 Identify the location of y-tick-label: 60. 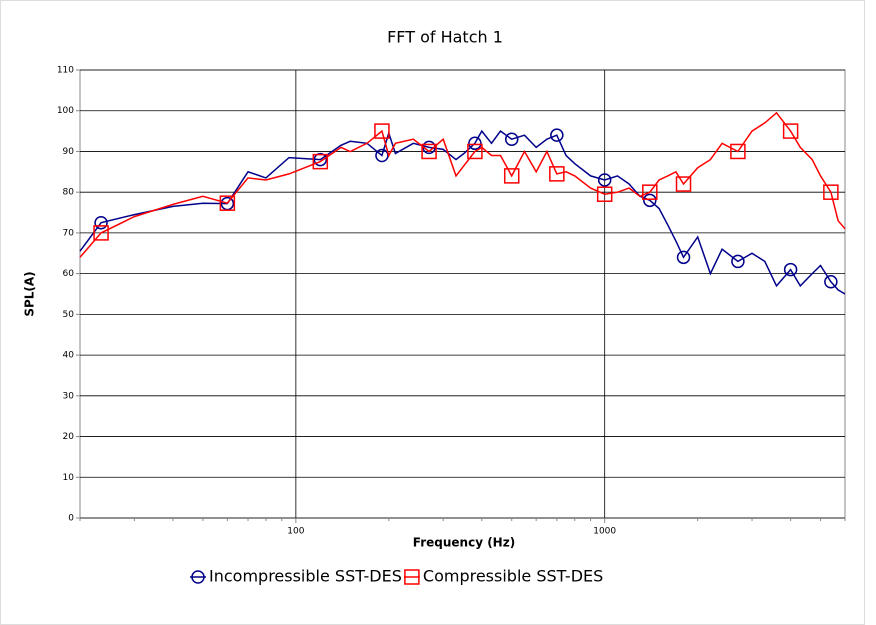
(69, 274).